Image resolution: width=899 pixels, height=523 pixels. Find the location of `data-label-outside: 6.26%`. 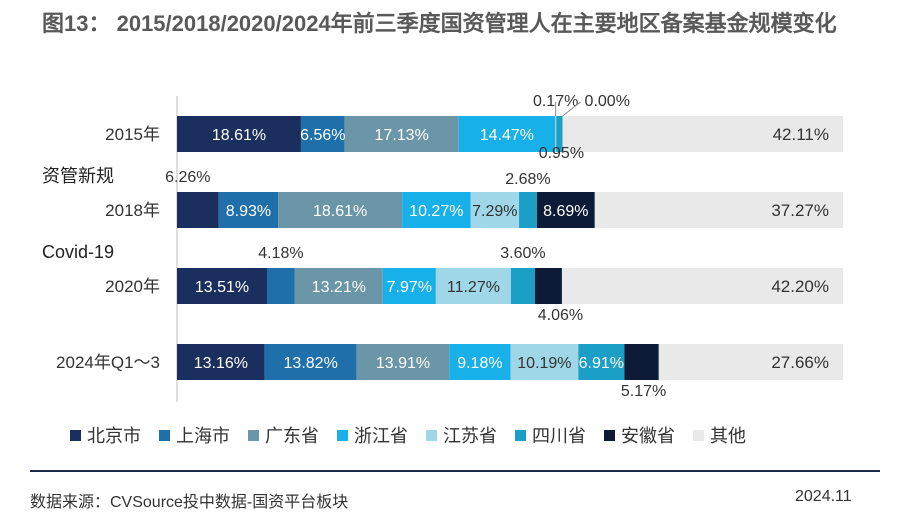

data-label-outside: 6.26% is located at coordinates (187, 177).